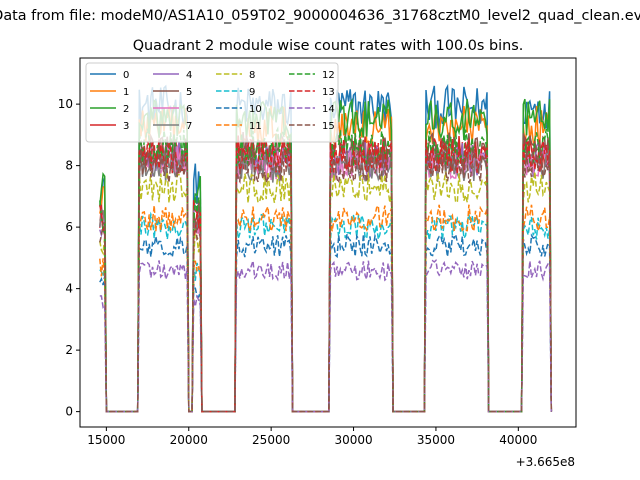 The height and width of the screenshot is (480, 640). I want to click on y-tick-label: 2, so click(69, 350).